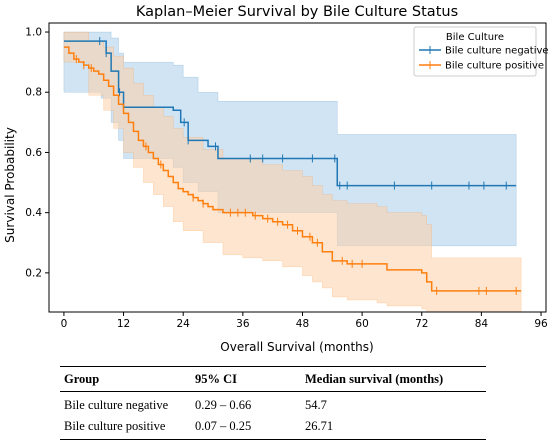  What do you see at coordinates (316, 405) in the screenshot?
I see `row-median: 54.7` at bounding box center [316, 405].